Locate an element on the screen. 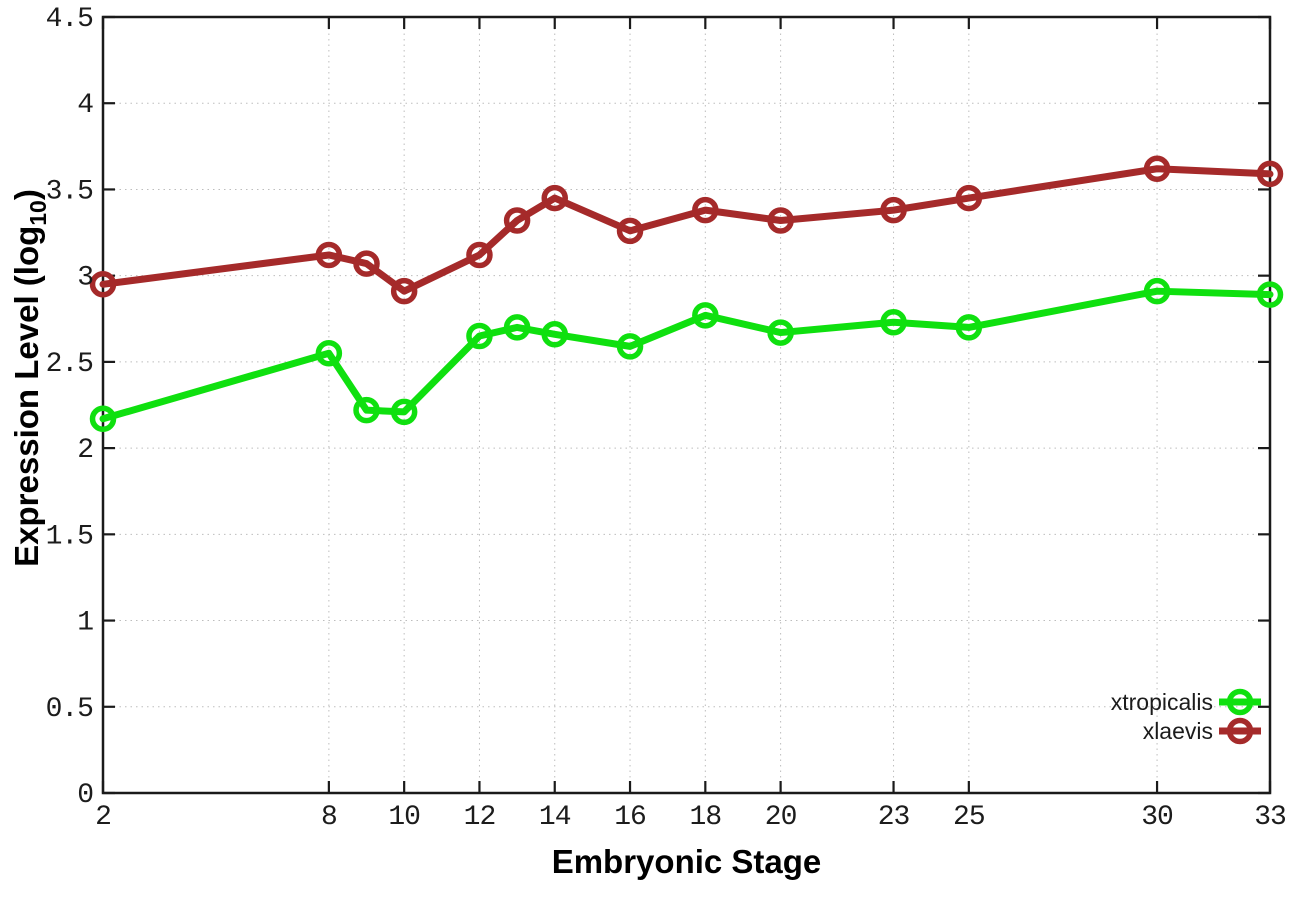 This screenshot has height=907, width=1296. x-tick-label-12: 12 is located at coordinates (480, 817).